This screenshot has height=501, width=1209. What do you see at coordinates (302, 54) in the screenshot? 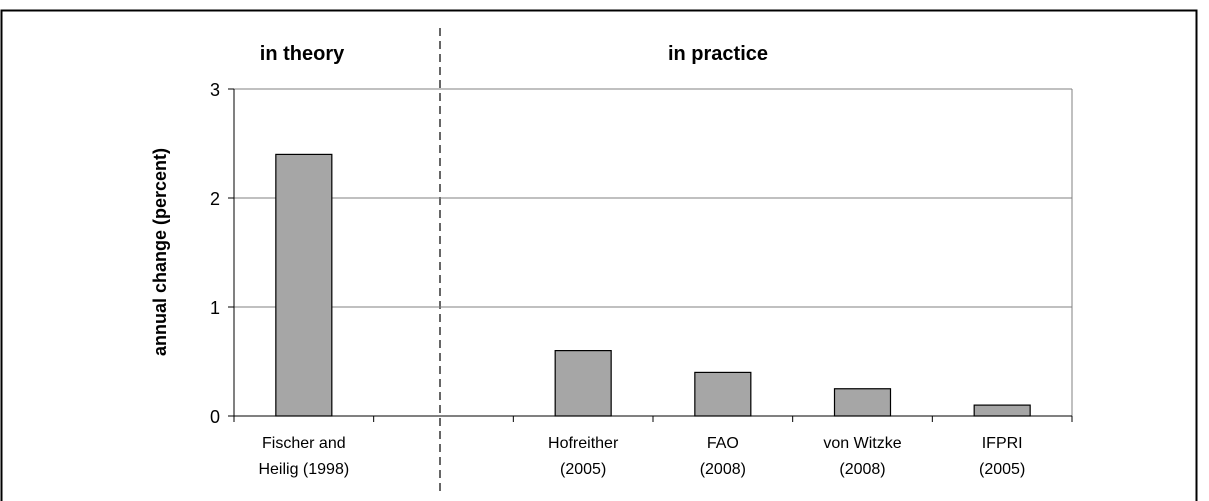
I see `annotation: in theory` at bounding box center [302, 54].